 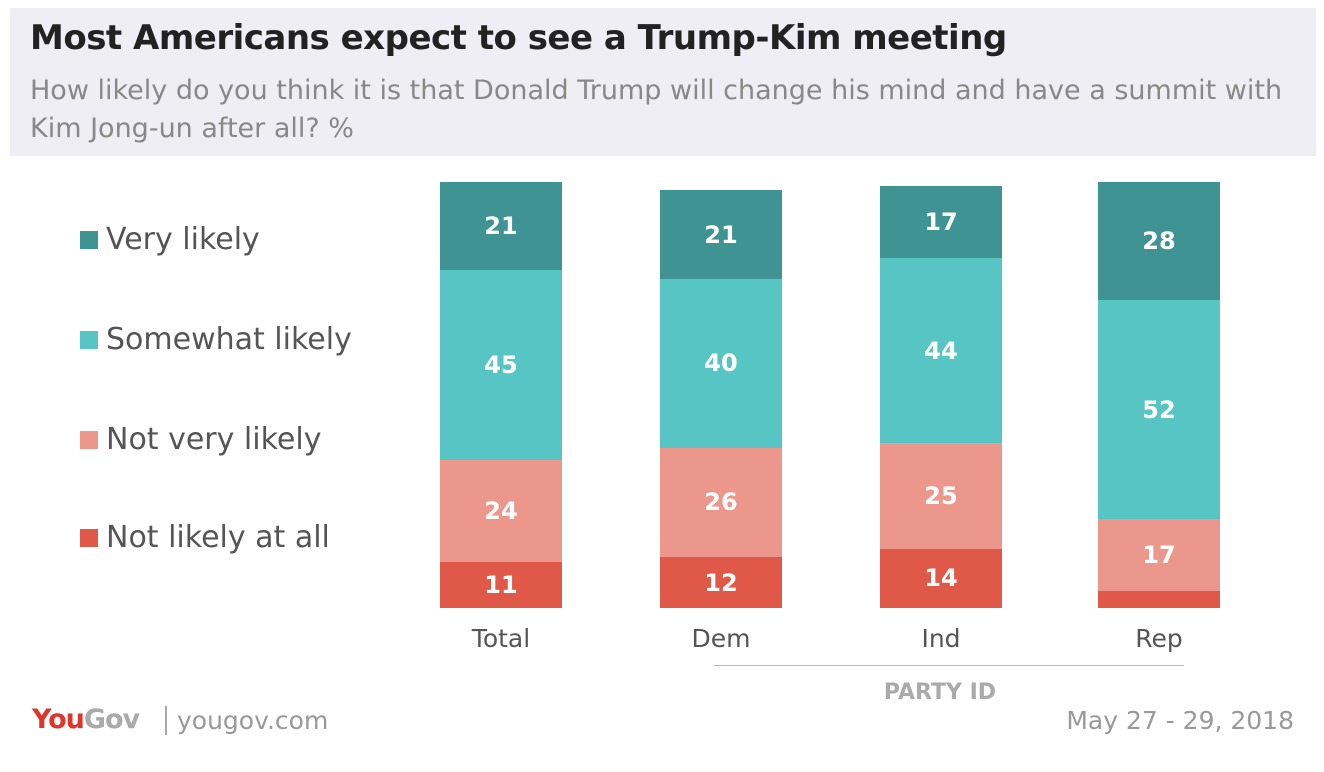 What do you see at coordinates (949, 665) in the screenshot?
I see `party-divider` at bounding box center [949, 665].